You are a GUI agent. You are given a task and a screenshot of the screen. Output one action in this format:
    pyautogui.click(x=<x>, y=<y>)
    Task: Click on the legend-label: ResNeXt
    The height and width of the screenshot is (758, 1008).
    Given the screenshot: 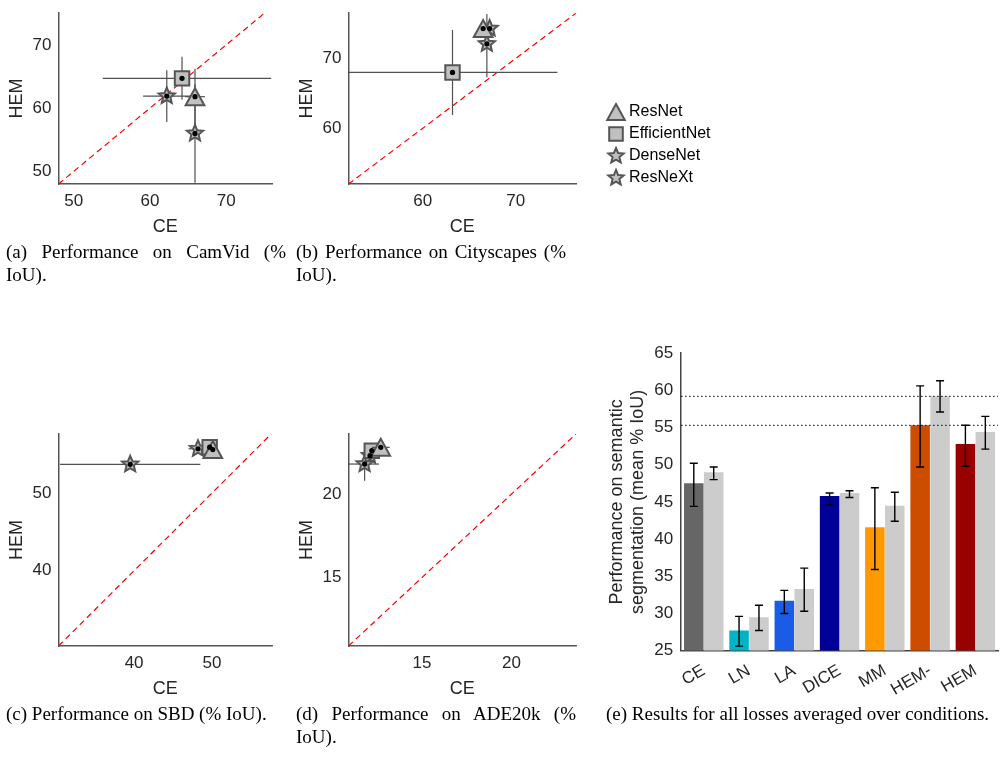 What is the action you would take?
    pyautogui.click(x=661, y=177)
    